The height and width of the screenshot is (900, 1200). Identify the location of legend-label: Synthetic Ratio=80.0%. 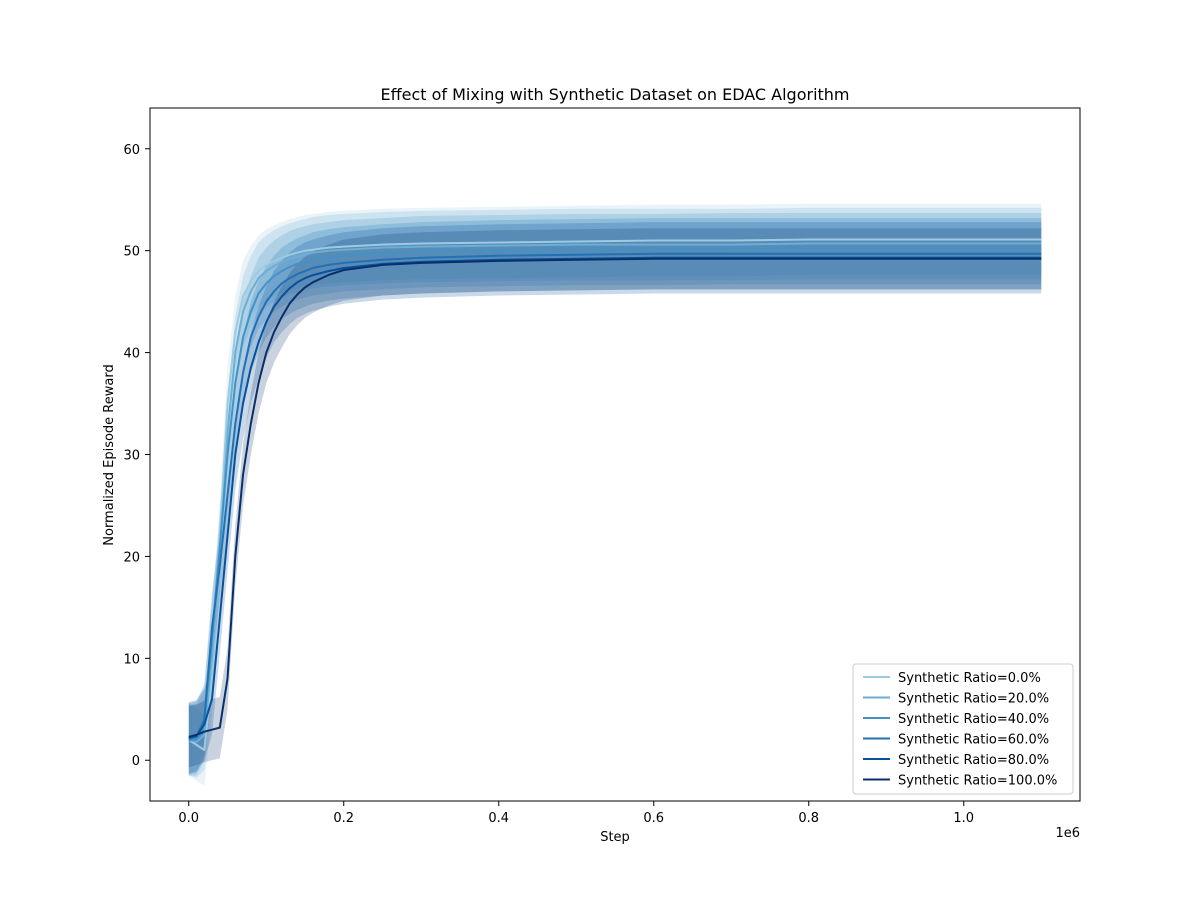
(973, 760).